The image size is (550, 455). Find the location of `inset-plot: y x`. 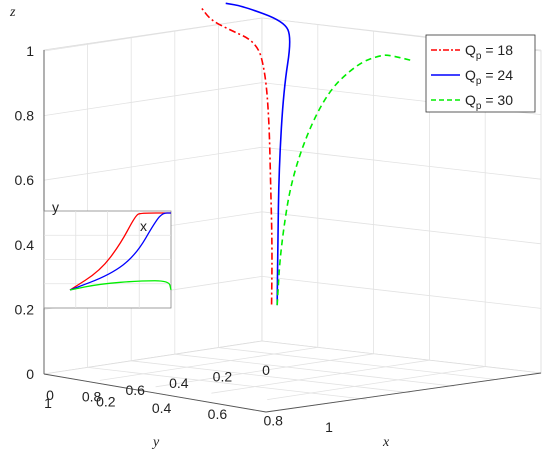

inset-plot: y x is located at coordinates (107, 254).